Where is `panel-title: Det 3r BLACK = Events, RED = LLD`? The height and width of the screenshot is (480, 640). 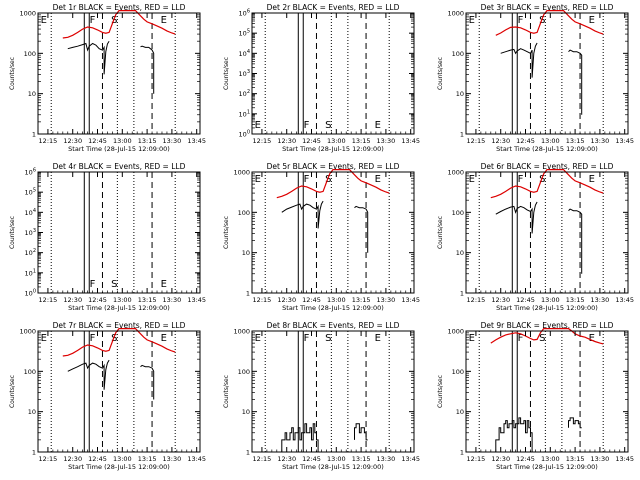
panel-title: Det 3r BLACK = Events, RED = LLD is located at coordinates (547, 7).